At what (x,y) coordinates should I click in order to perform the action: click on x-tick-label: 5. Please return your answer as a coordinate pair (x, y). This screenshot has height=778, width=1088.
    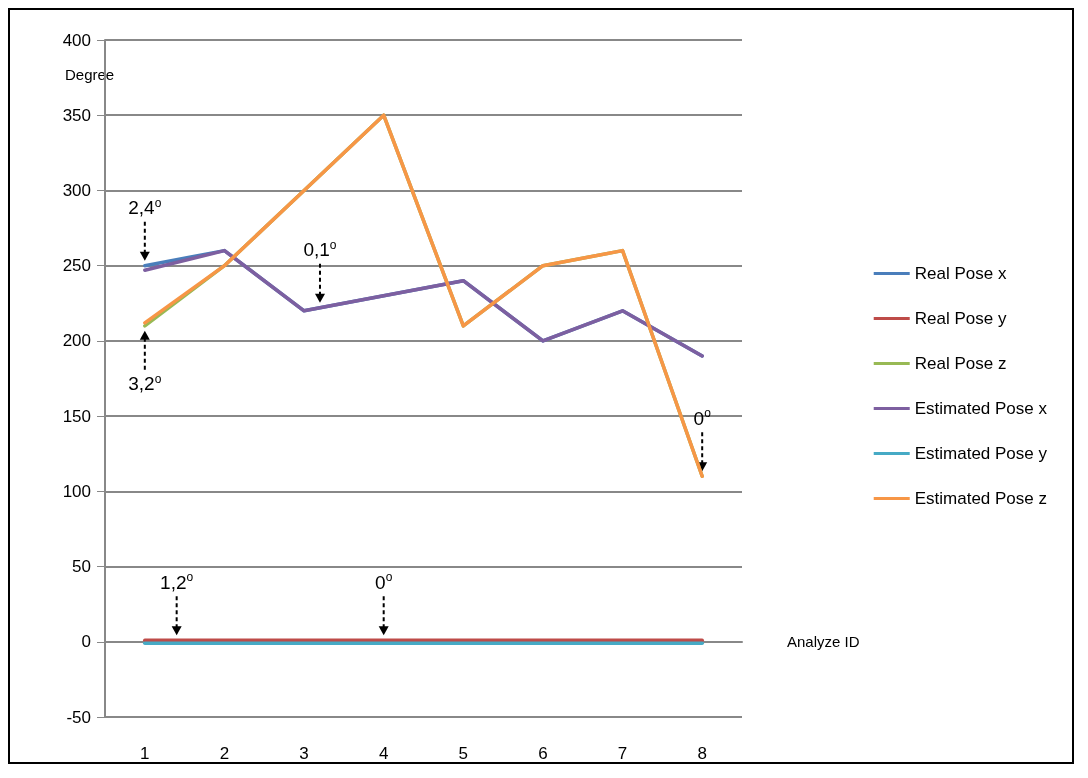
    Looking at the image, I should click on (463, 753).